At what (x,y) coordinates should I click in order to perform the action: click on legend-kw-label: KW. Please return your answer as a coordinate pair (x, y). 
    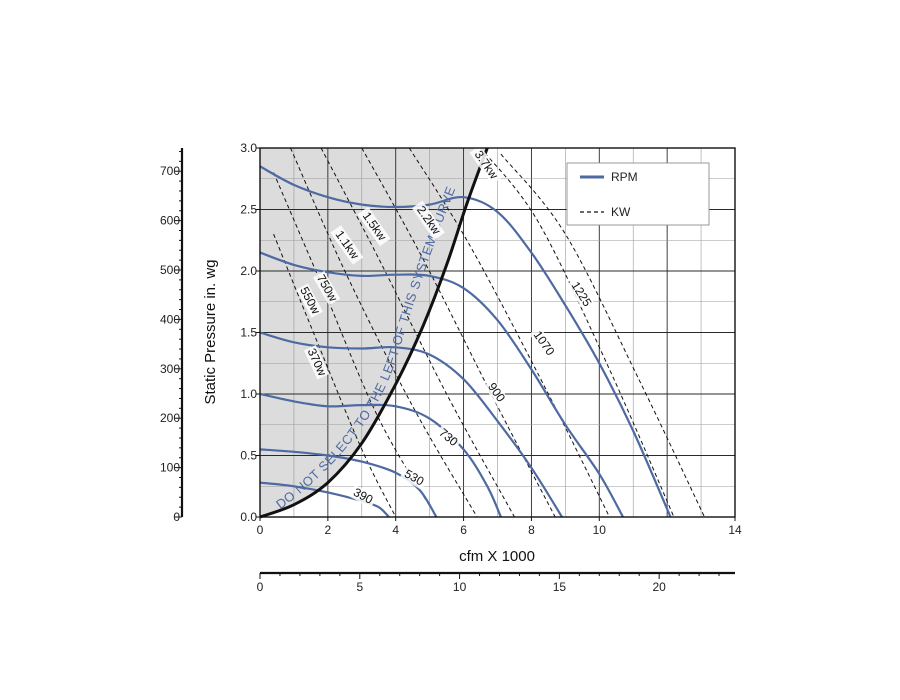
    Looking at the image, I should click on (621, 212).